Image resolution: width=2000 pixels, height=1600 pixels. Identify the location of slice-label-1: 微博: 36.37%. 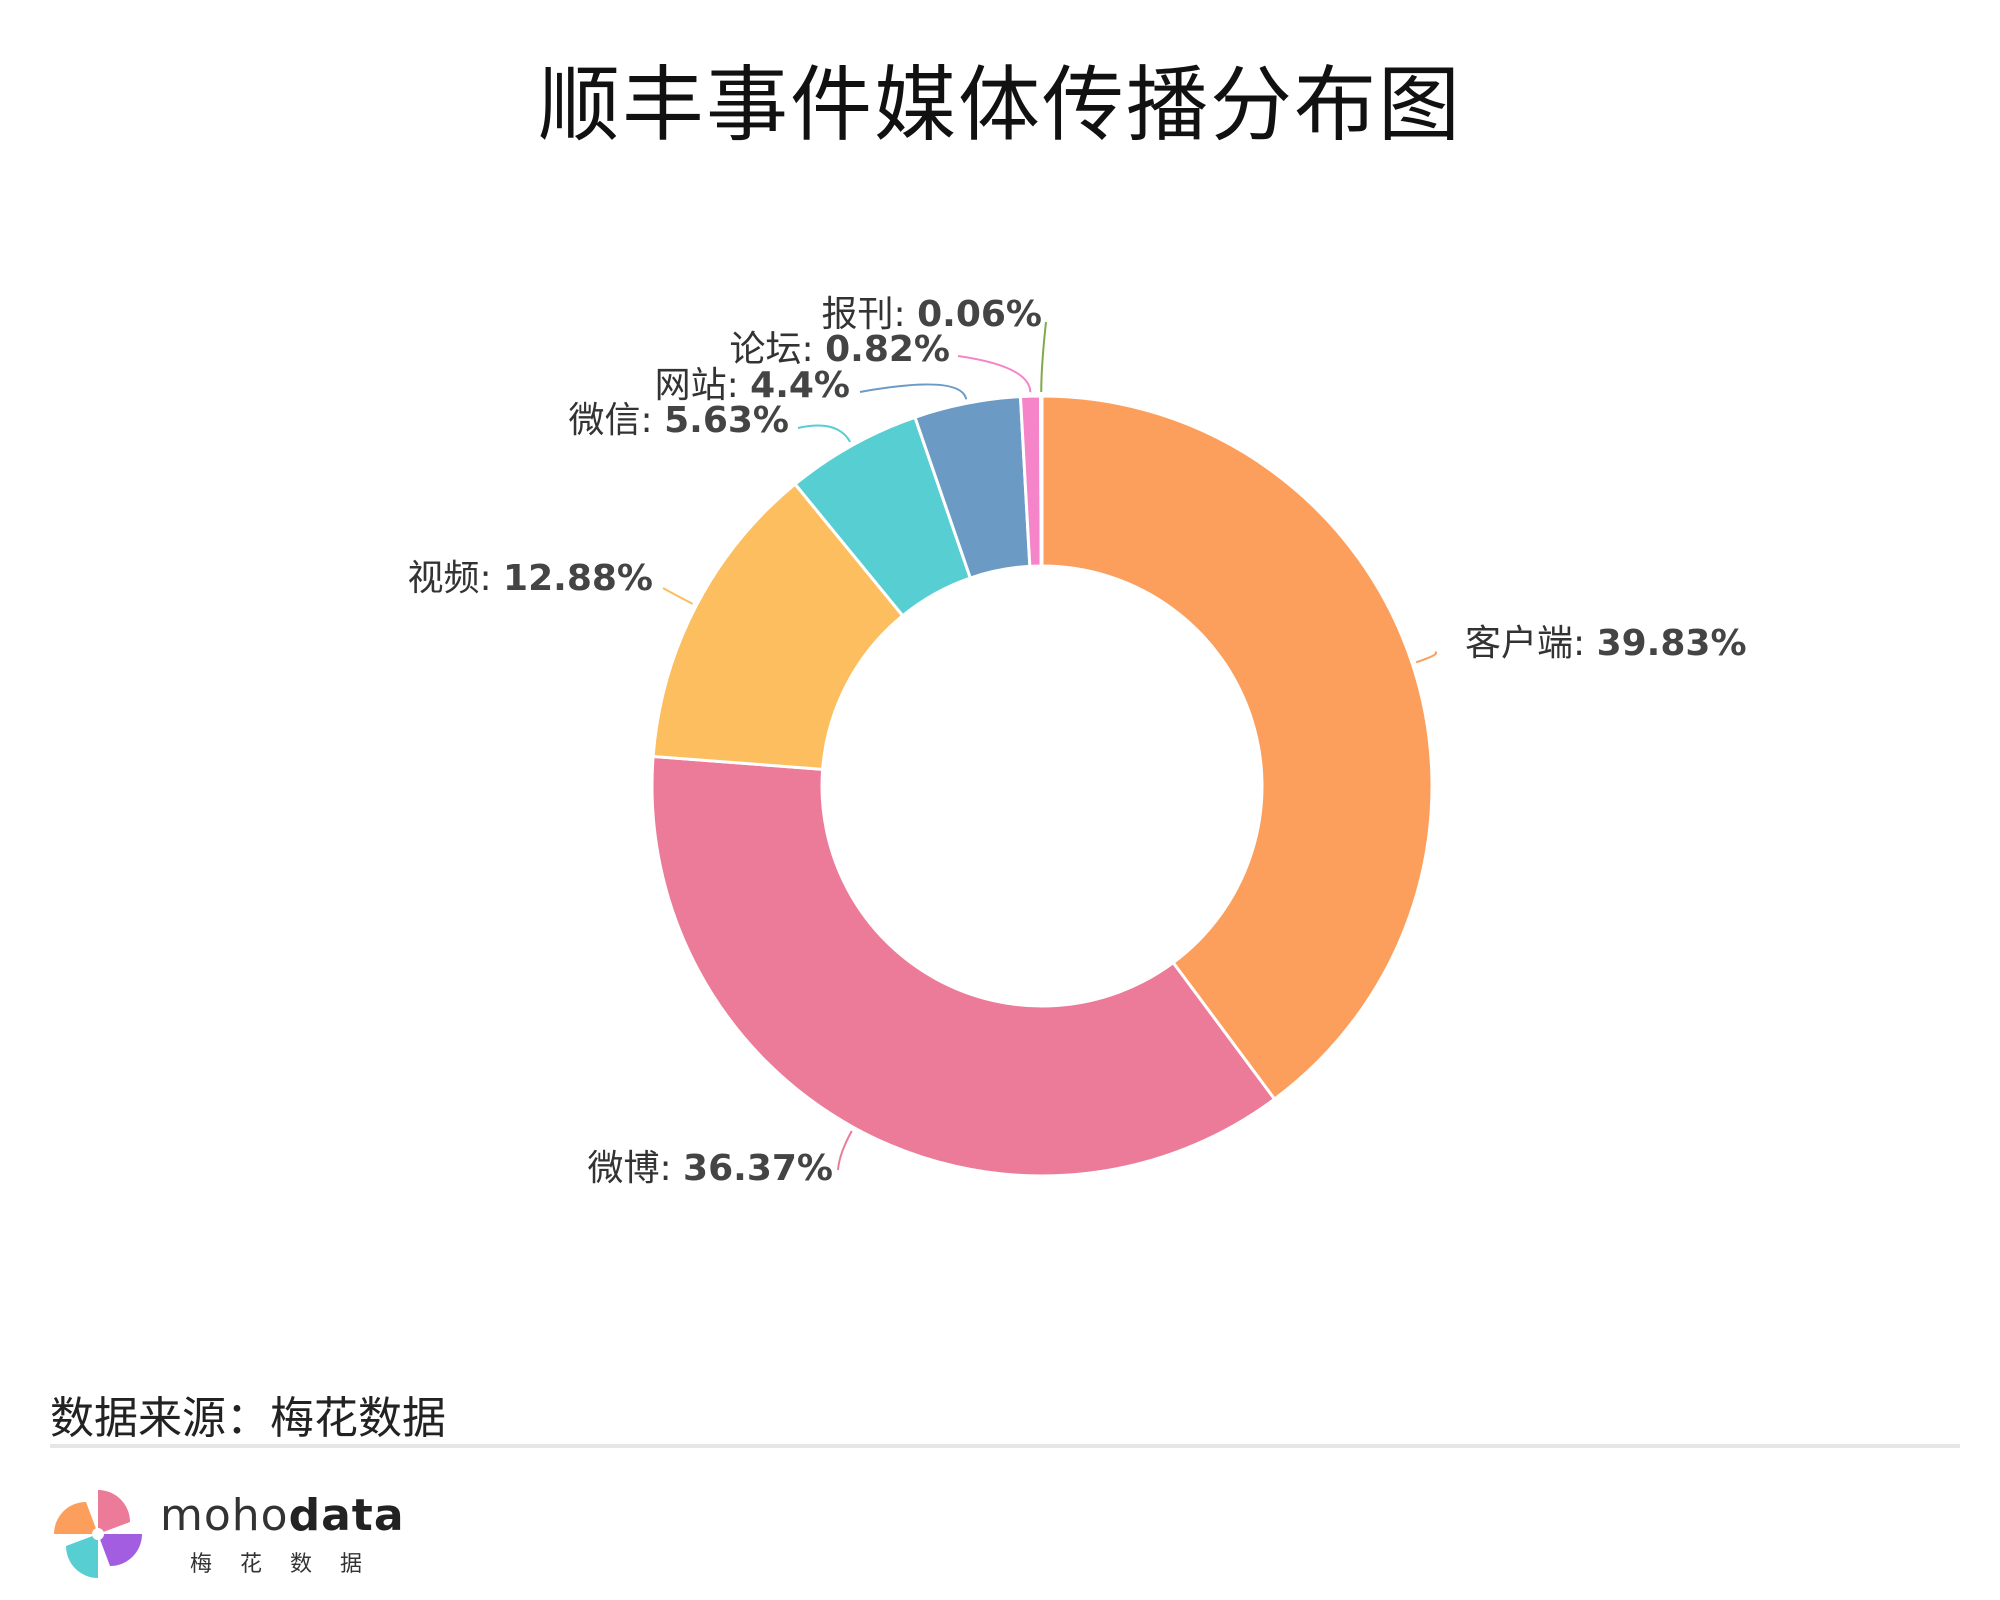
(710, 1168).